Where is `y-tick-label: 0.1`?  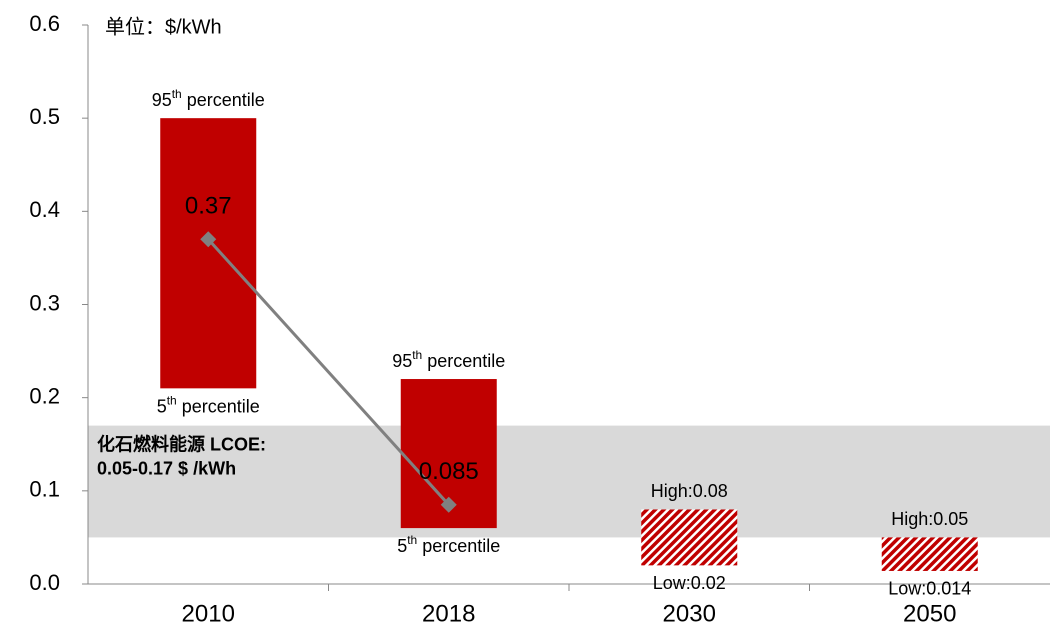 y-tick-label: 0.1 is located at coordinates (44, 489).